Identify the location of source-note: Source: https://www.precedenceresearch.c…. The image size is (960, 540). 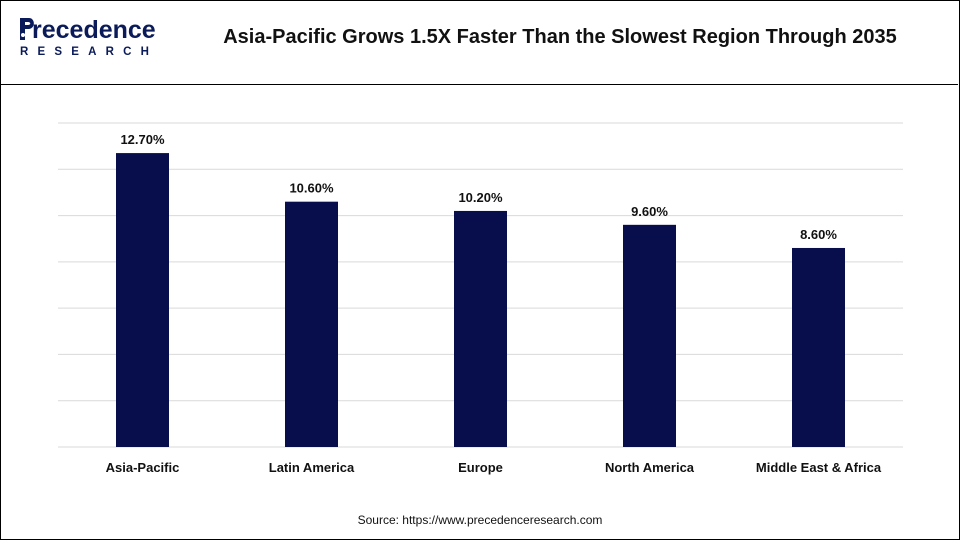
(480, 520).